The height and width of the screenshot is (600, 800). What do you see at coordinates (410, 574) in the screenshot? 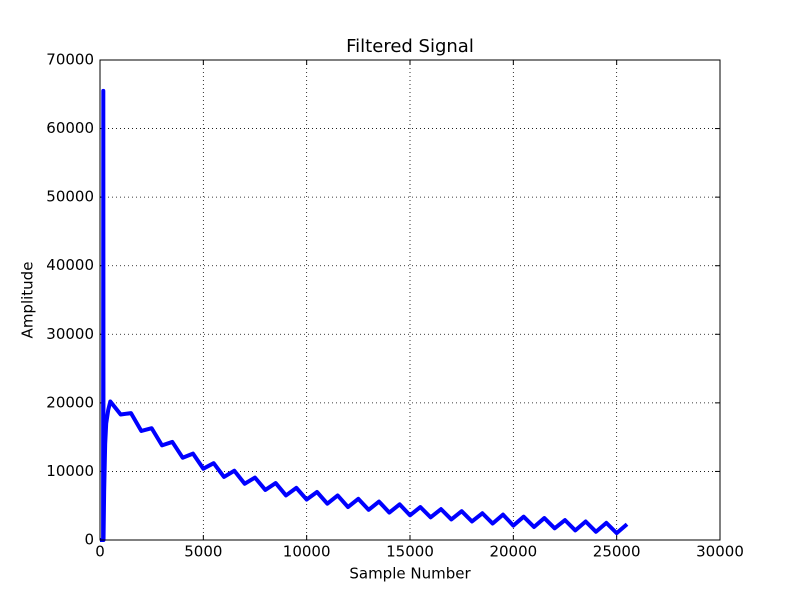
I see `x-axis-label: Sample Number` at bounding box center [410, 574].